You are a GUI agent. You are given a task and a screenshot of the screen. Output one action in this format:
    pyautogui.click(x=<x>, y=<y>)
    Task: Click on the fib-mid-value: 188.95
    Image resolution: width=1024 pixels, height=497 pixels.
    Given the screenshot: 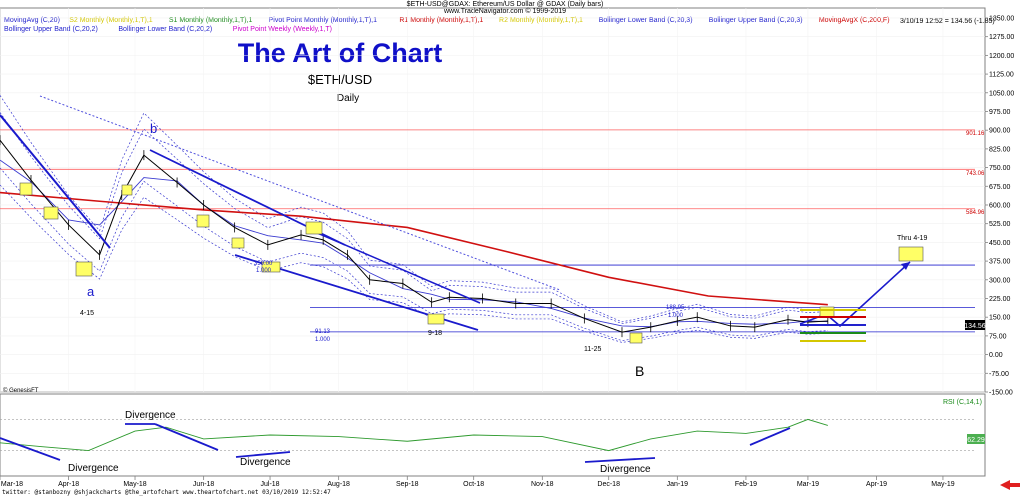 What is the action you would take?
    pyautogui.click(x=675, y=308)
    